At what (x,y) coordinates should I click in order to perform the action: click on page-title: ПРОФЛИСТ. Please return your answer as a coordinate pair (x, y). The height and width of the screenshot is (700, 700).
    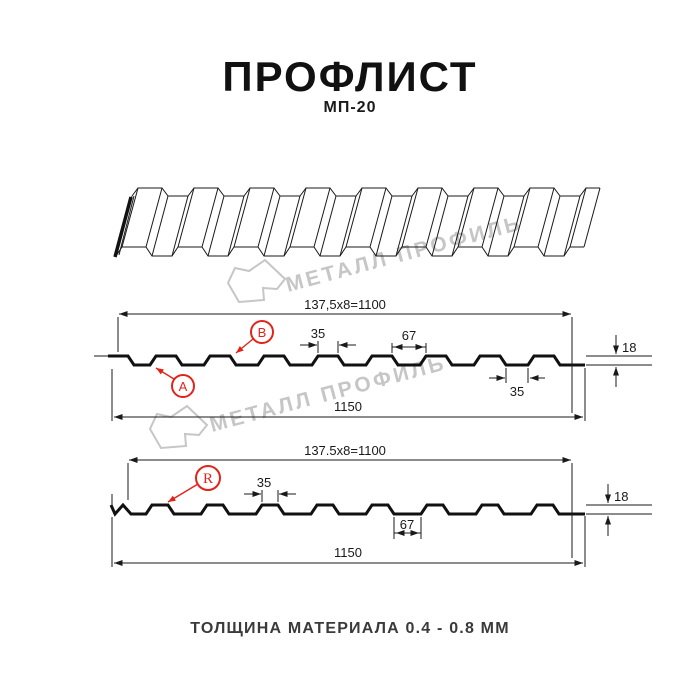
    Looking at the image, I should click on (350, 76).